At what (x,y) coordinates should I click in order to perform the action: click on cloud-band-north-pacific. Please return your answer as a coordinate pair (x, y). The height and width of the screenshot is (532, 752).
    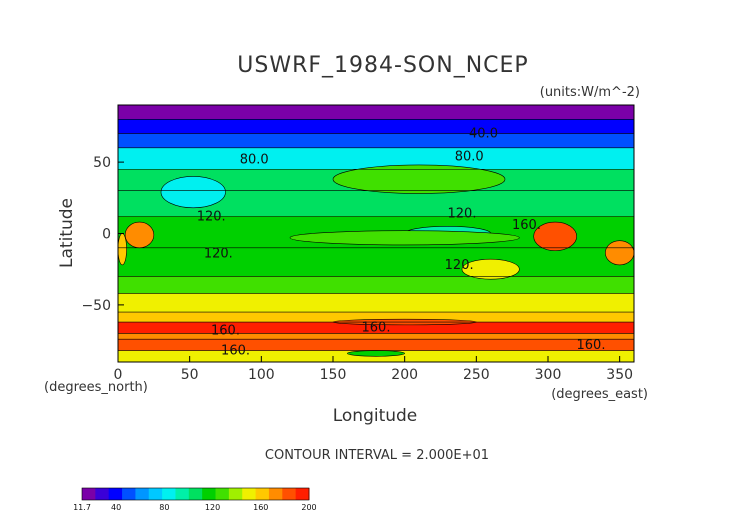
    Looking at the image, I should click on (419, 179).